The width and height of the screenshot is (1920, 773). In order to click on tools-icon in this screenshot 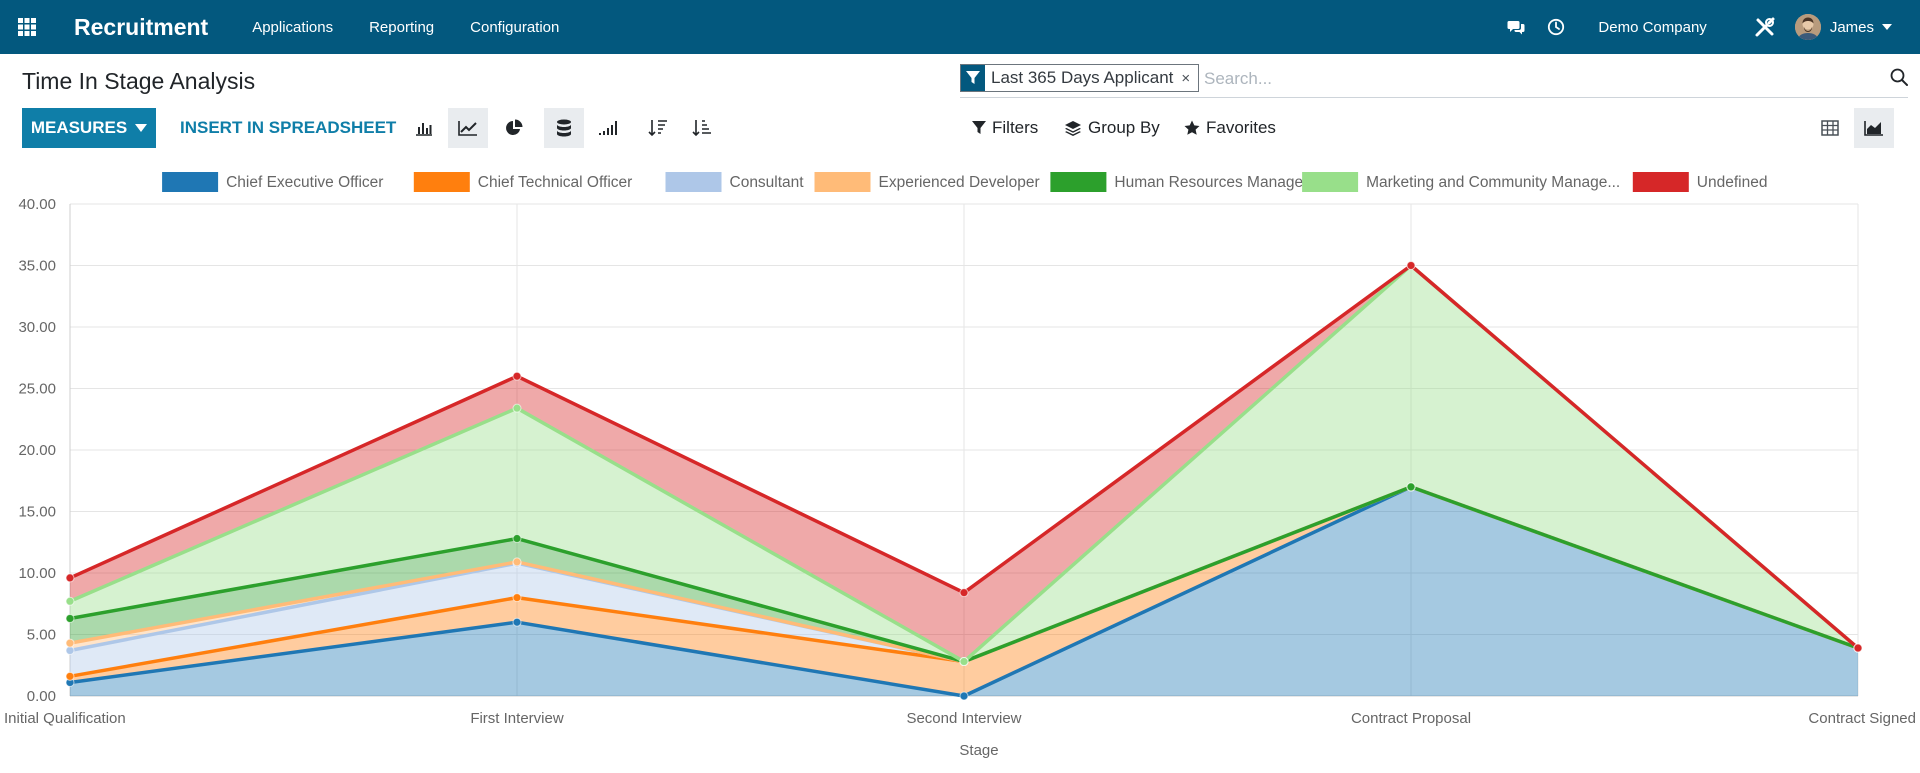, I will do `click(1765, 27)`.